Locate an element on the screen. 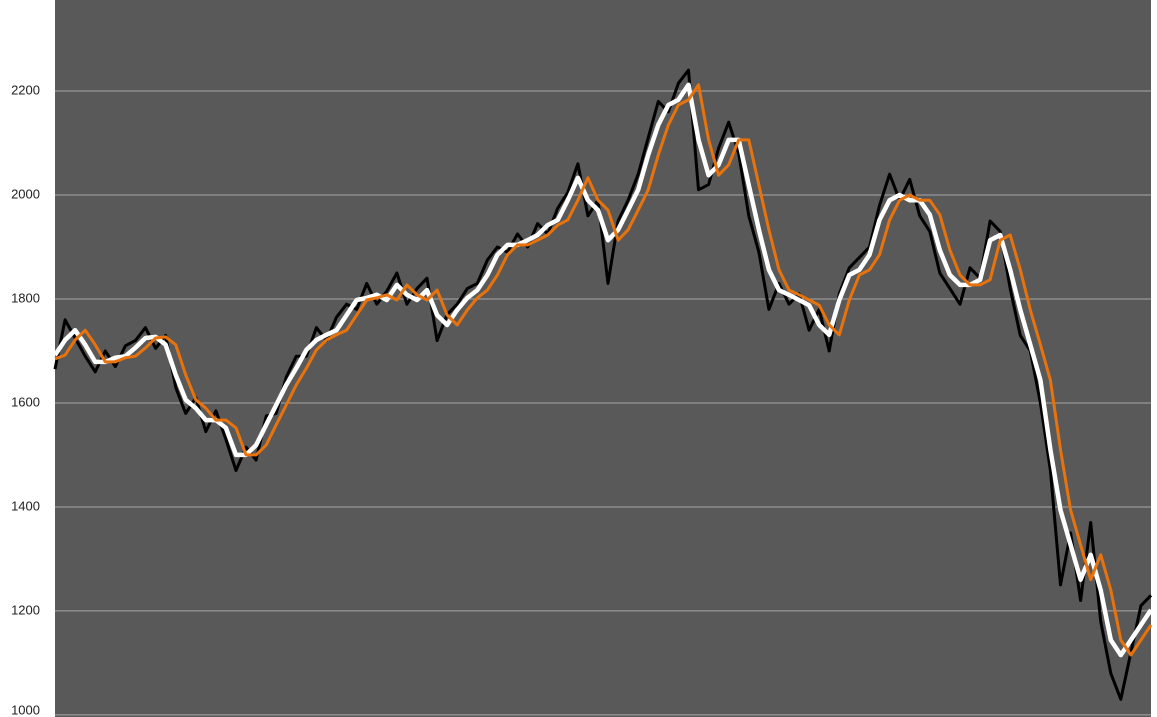  y-tick-label: 1600 is located at coordinates (25, 401).